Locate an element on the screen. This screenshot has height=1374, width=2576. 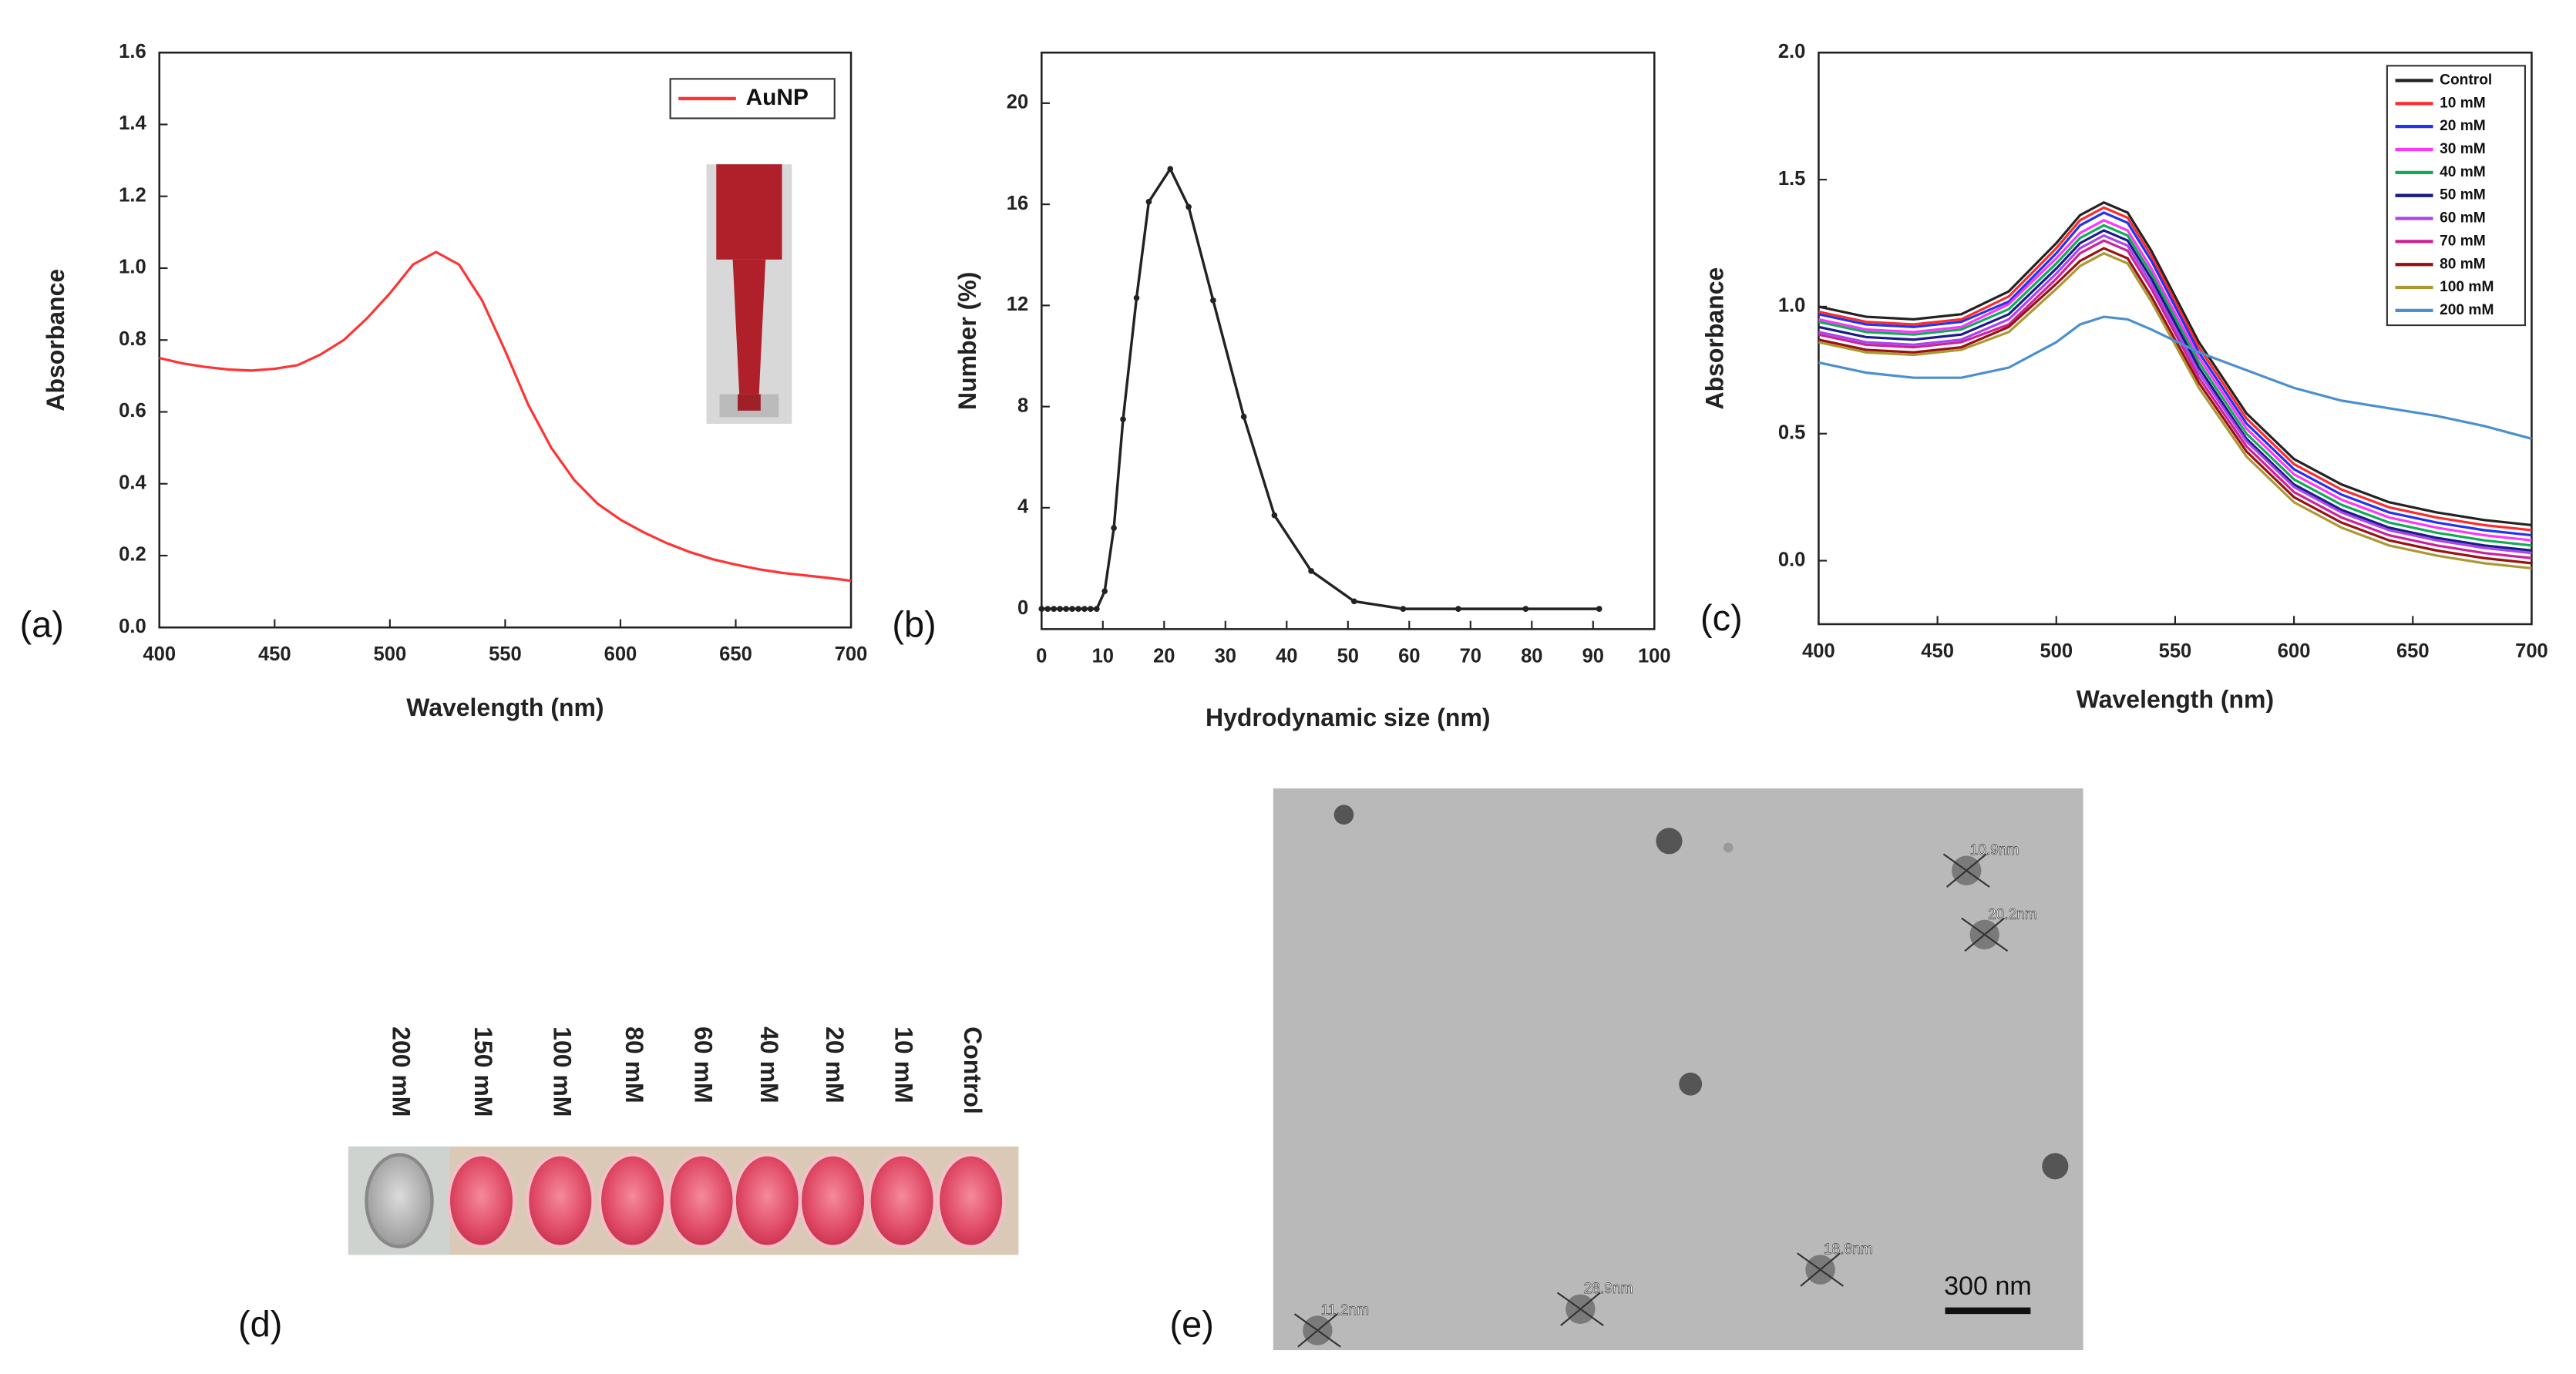
y-tick-label: 0.0 is located at coordinates (132, 626).